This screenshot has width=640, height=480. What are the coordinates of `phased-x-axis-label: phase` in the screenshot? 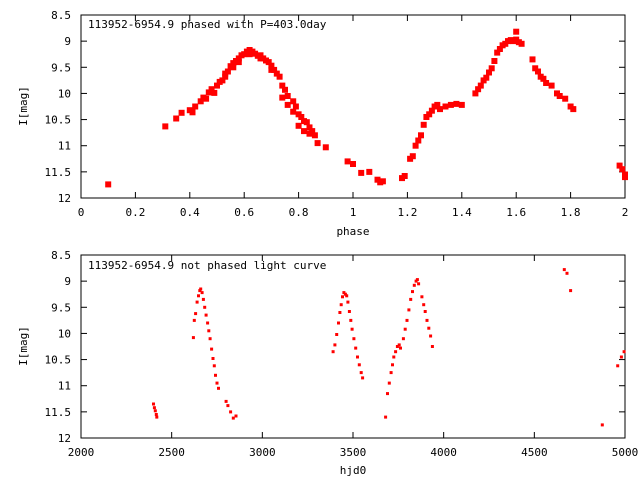 It's located at (352, 231).